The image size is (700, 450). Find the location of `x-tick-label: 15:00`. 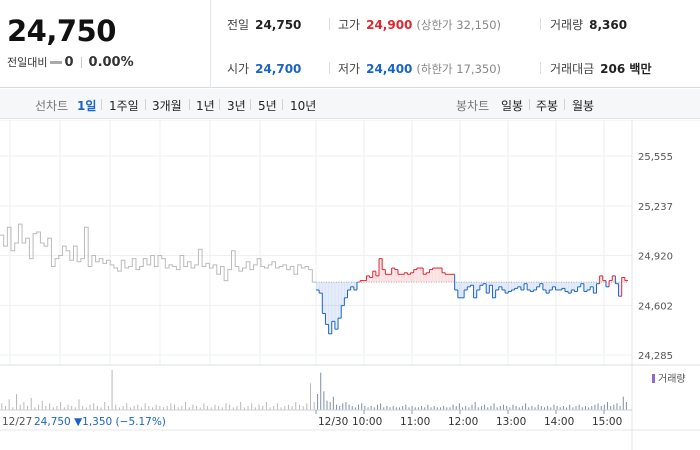

x-tick-label: 15:00 is located at coordinates (607, 422).